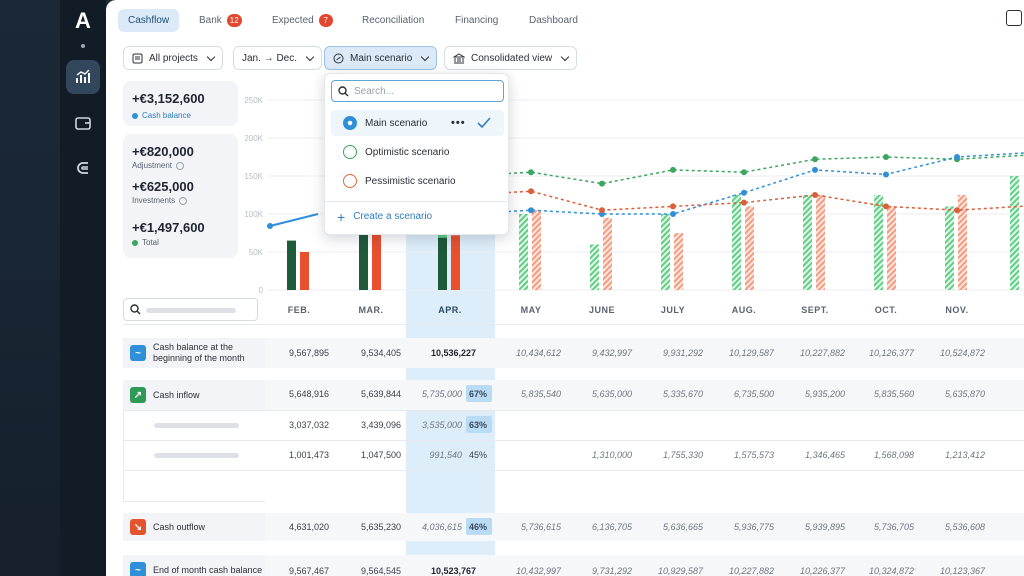 The width and height of the screenshot is (1024, 576). I want to click on month-header-cell: MAY, so click(531, 310).